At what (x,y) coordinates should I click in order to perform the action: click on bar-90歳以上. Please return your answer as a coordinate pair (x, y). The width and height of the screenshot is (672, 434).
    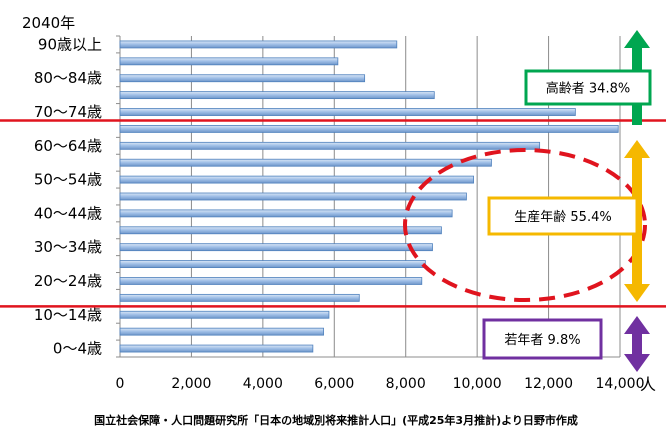
    Looking at the image, I should click on (258, 44).